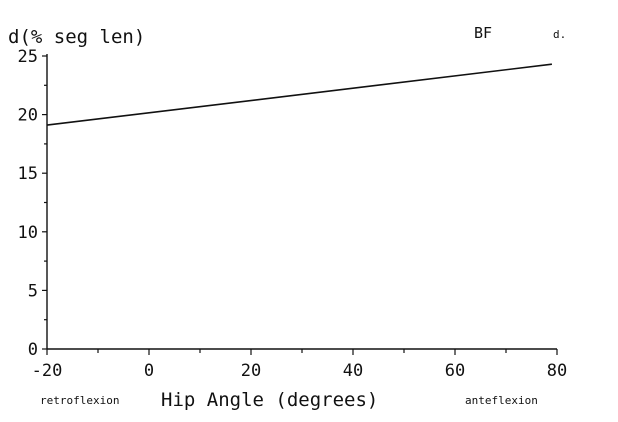 The image size is (618, 422). What do you see at coordinates (353, 371) in the screenshot?
I see `x-tick-label: 40` at bounding box center [353, 371].